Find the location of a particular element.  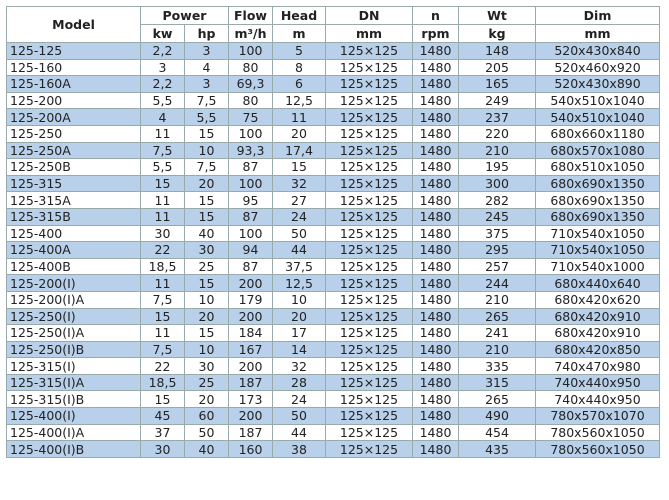

cell-weight: 490 is located at coordinates (497, 416).